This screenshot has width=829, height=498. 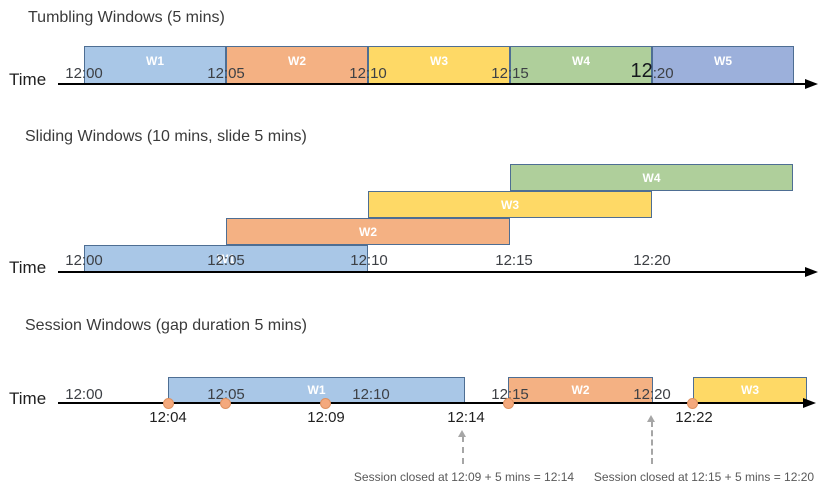 What do you see at coordinates (723, 61) in the screenshot?
I see `window-label-w5: W5` at bounding box center [723, 61].